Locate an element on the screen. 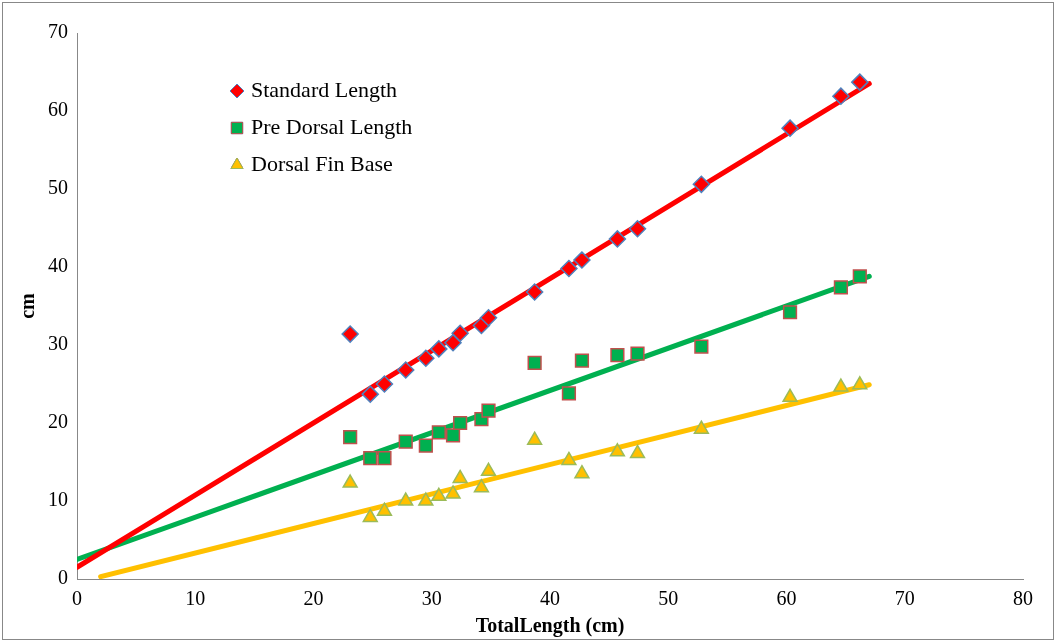 This screenshot has height=642, width=1056. y-tick-label: 40 is located at coordinates (58, 265).